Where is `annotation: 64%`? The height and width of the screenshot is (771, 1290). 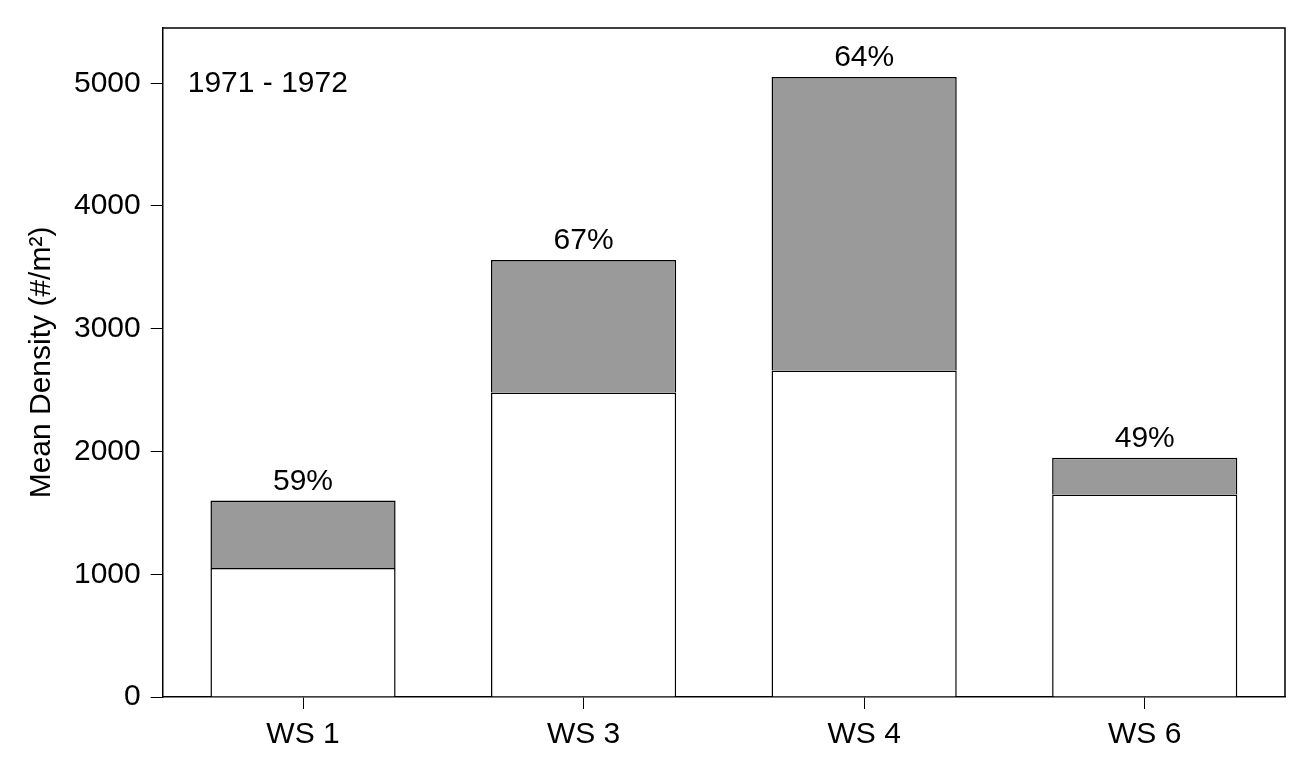
annotation: 64% is located at coordinates (864, 56).